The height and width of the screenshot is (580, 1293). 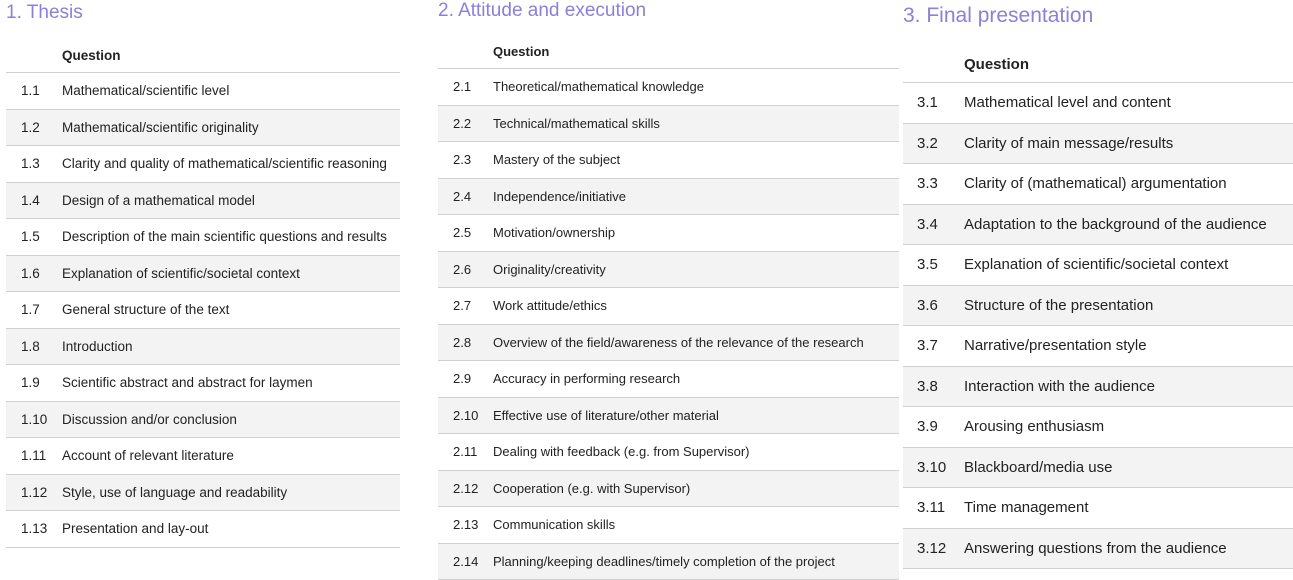 I want to click on question-number: 3.4, so click(x=933, y=224).